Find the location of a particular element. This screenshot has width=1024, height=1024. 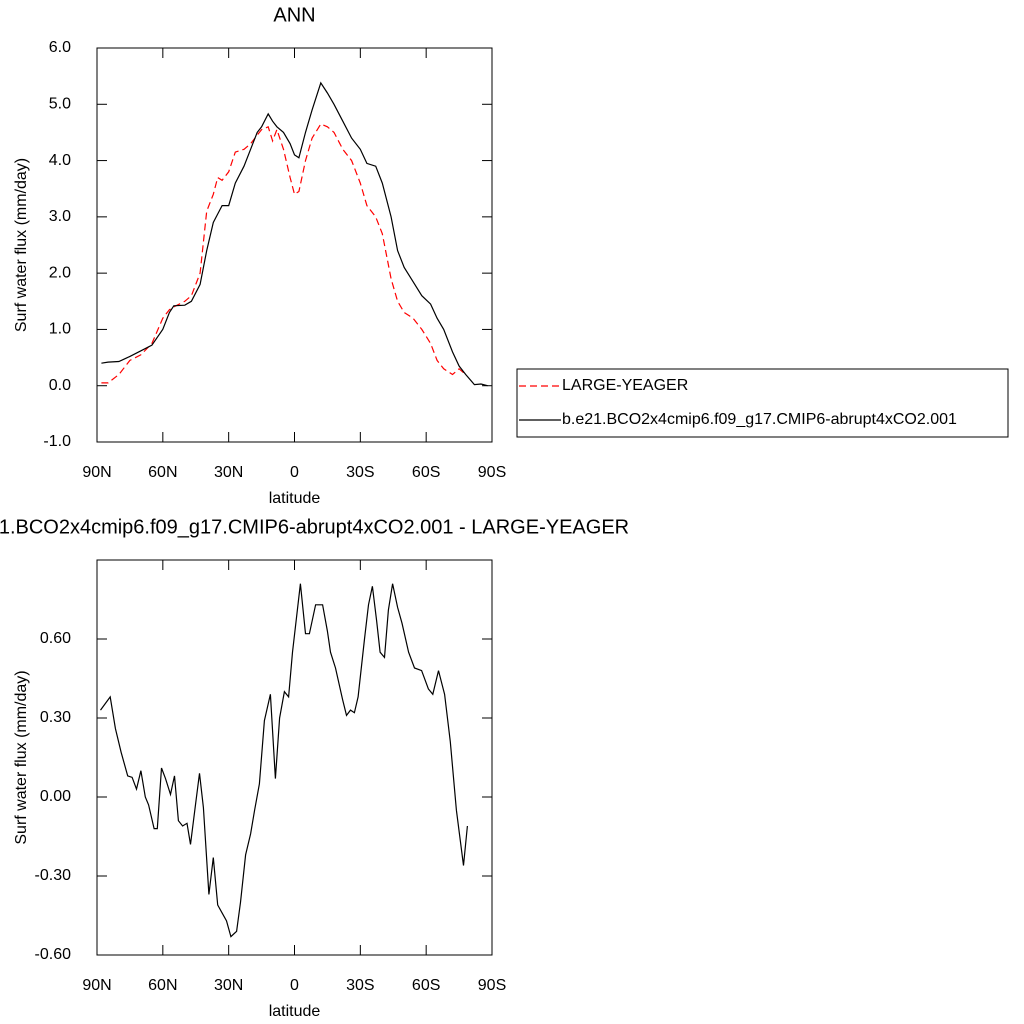

y-tick-label: 1.0 is located at coordinates (60, 329).